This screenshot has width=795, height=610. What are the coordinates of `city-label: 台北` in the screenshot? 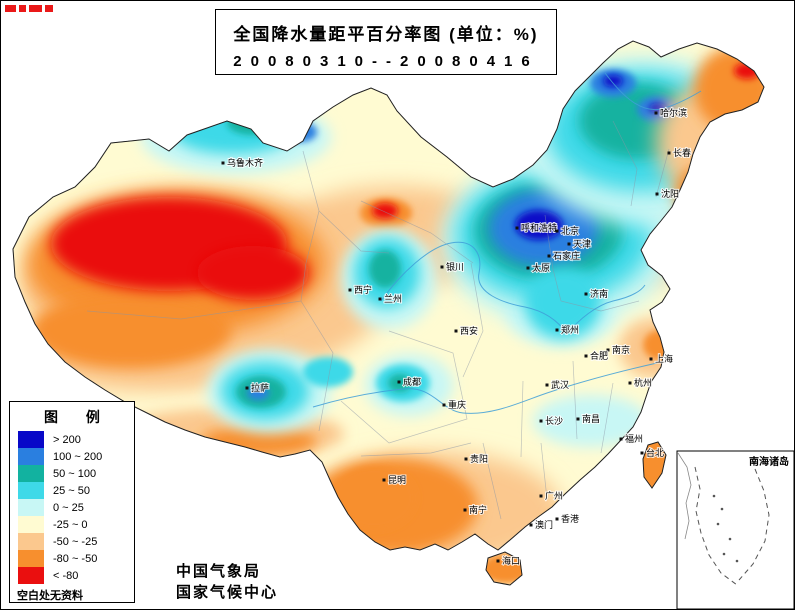 It's located at (655, 452).